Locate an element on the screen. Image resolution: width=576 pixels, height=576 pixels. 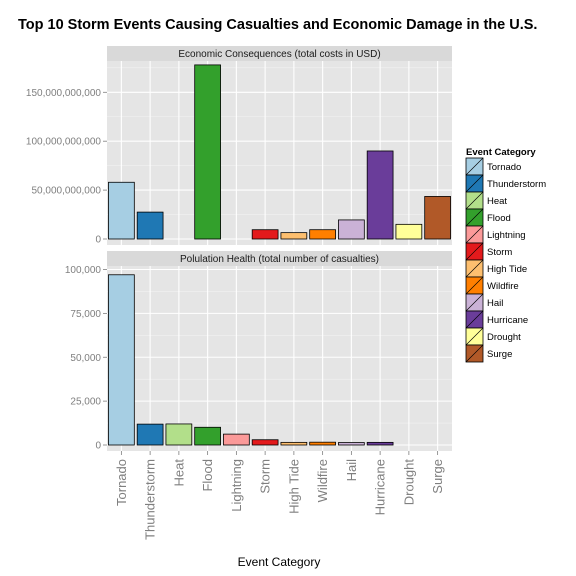
y-tick-label: 25,000 is located at coordinates (85, 402).